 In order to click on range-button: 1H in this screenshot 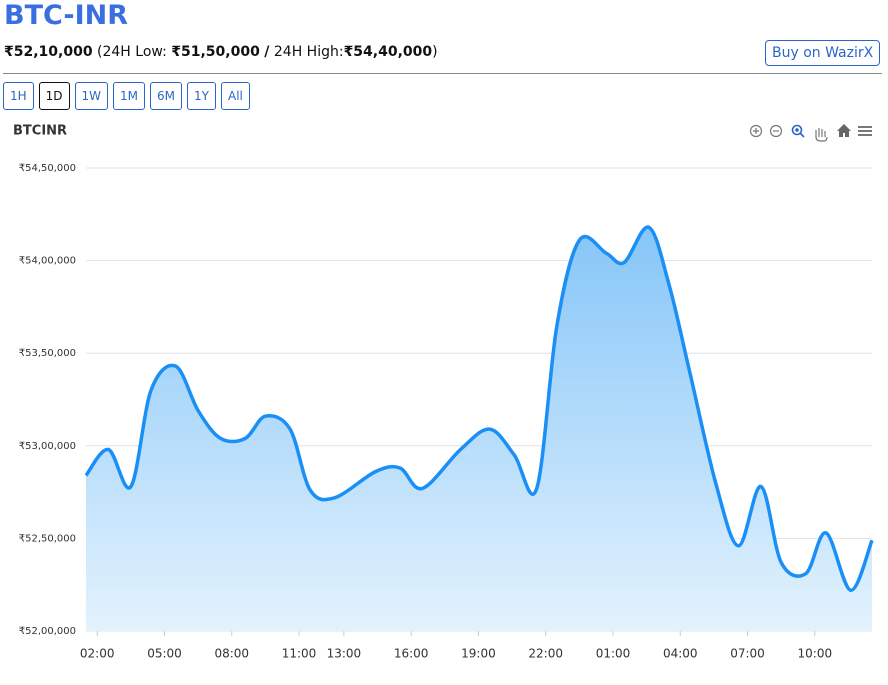, I will do `click(18, 96)`.